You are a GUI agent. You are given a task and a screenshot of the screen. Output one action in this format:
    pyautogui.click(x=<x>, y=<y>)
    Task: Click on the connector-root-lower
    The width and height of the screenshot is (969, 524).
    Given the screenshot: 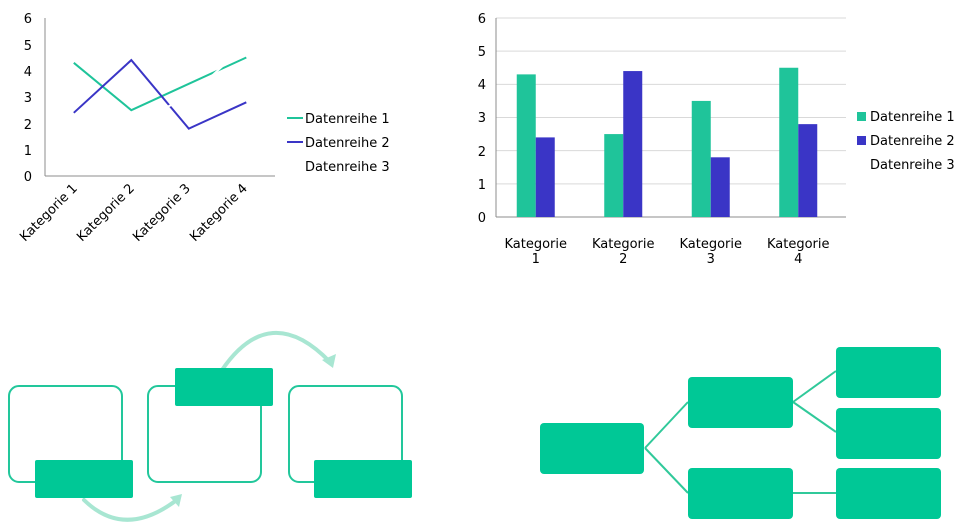 What is the action you would take?
    pyautogui.click(x=666, y=470)
    